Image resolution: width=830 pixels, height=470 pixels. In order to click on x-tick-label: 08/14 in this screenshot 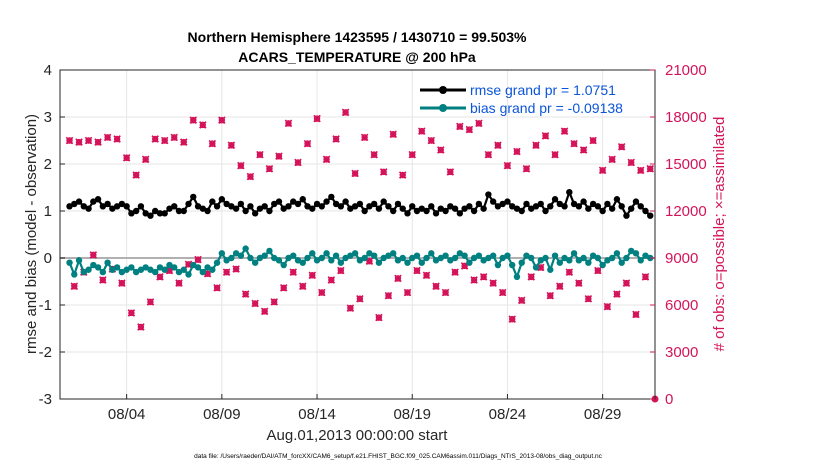, I will do `click(317, 414)`.